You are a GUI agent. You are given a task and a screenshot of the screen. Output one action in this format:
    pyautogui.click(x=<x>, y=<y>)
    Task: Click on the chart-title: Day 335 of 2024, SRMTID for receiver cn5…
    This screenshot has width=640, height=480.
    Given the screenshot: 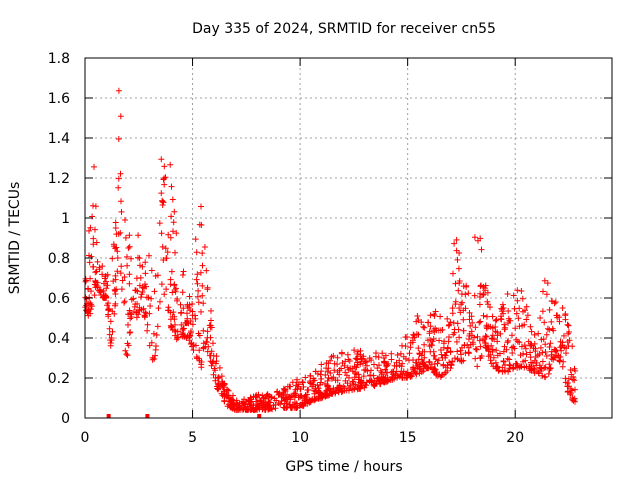 What is the action you would take?
    pyautogui.click(x=344, y=29)
    